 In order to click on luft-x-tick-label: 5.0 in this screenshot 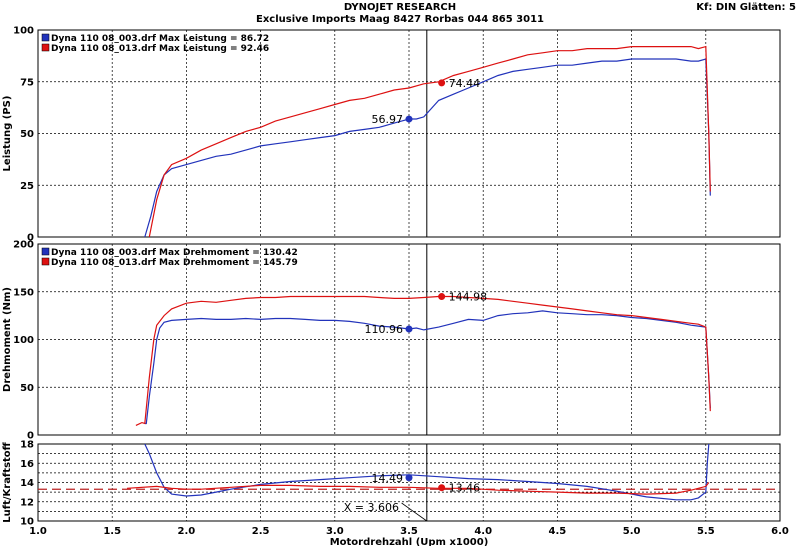, I will do `click(632, 531)`.